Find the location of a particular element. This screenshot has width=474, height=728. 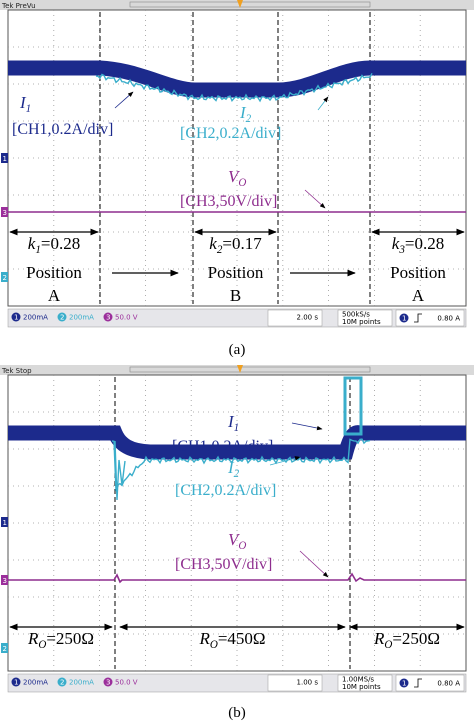

symbol-label: k2=0.17 is located at coordinates (235, 245).